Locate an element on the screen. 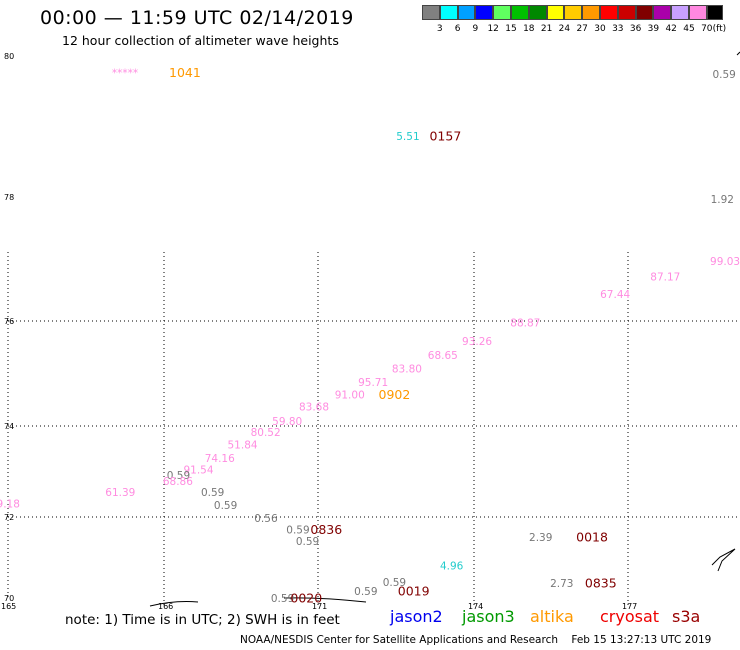  legend-tick-label: 39 is located at coordinates (653, 29).